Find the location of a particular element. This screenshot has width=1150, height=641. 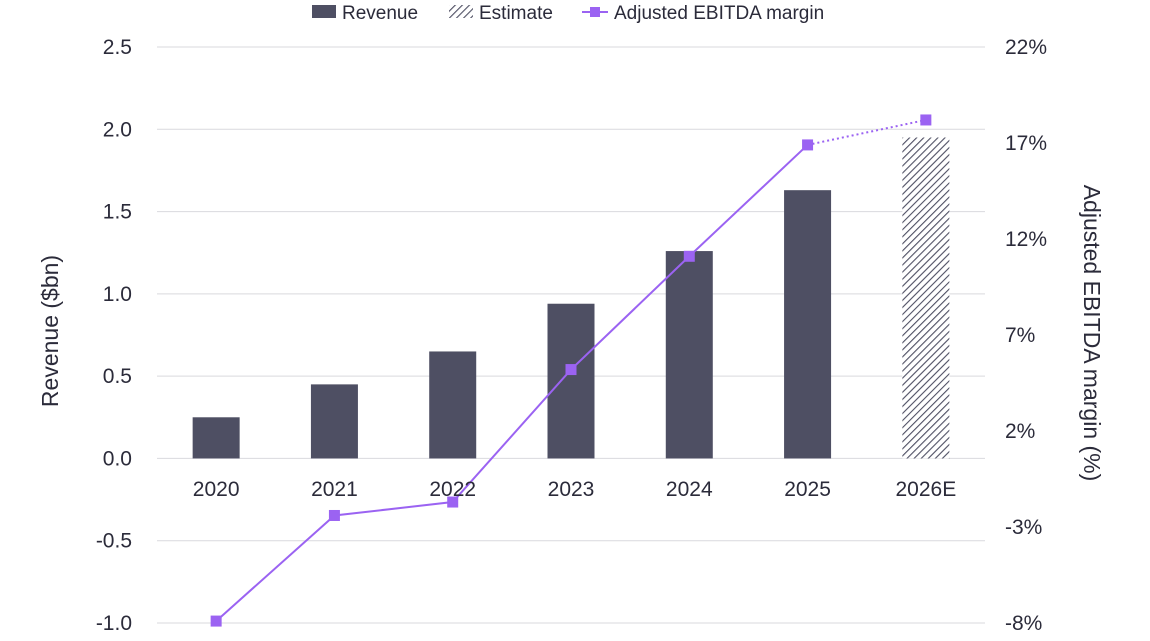

y2-tick-label: -3% is located at coordinates (1023, 527).